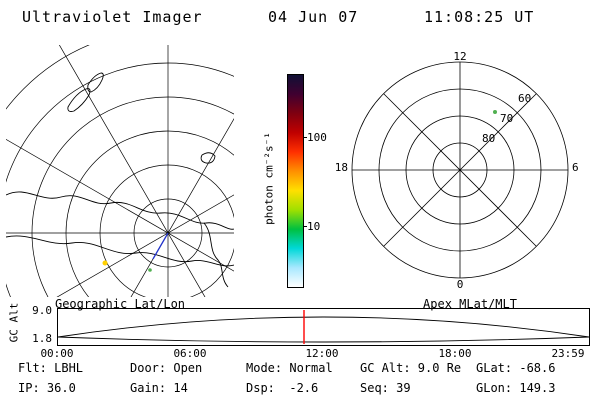  Describe the element at coordinates (42, 310) in the screenshot. I see `strip-ytick-top: 9.0` at that location.